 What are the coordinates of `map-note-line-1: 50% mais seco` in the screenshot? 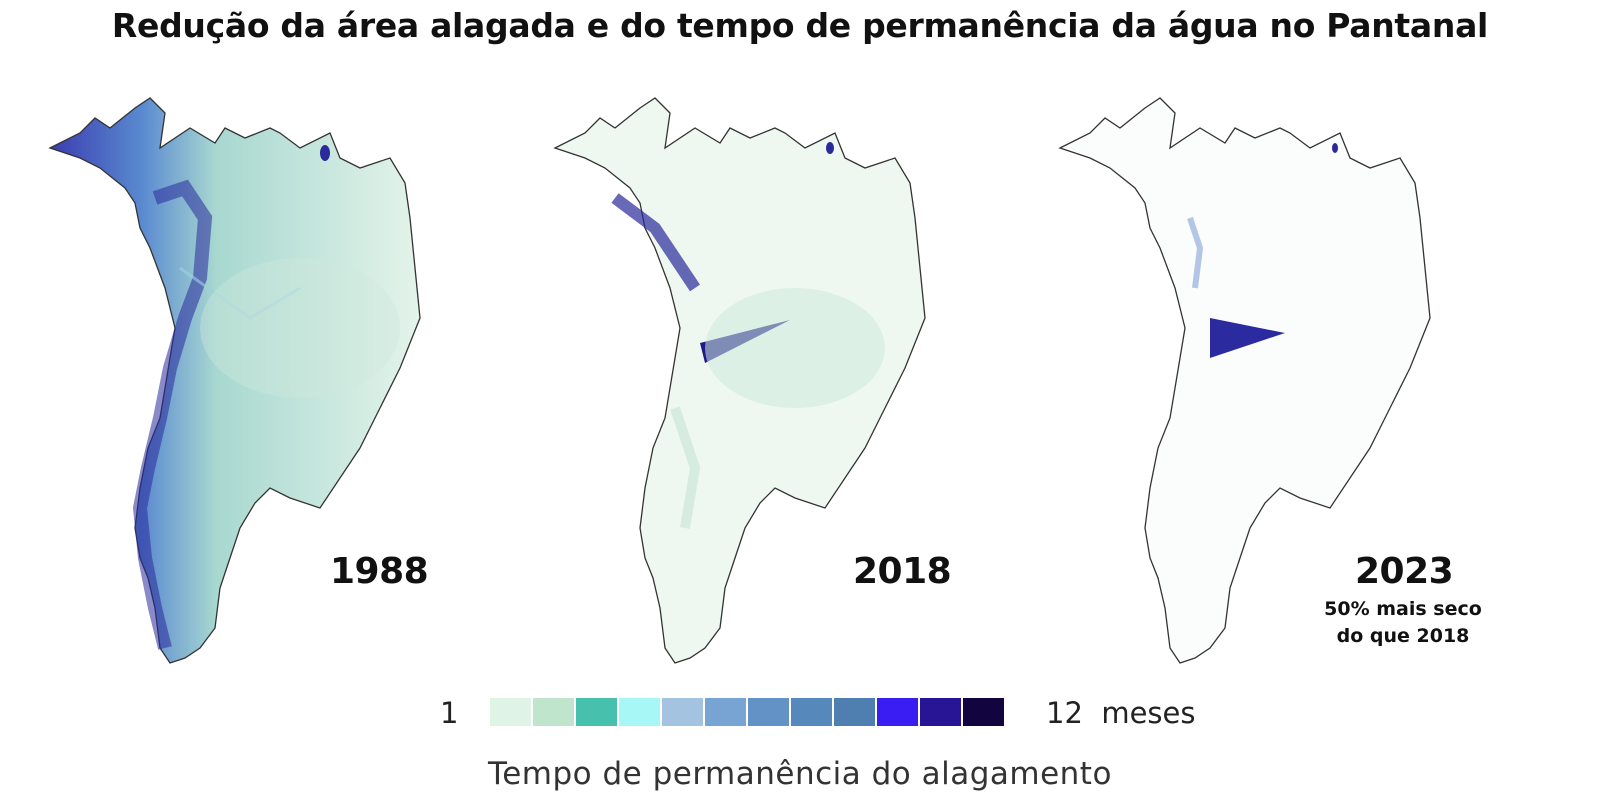 It's located at (1403, 609).